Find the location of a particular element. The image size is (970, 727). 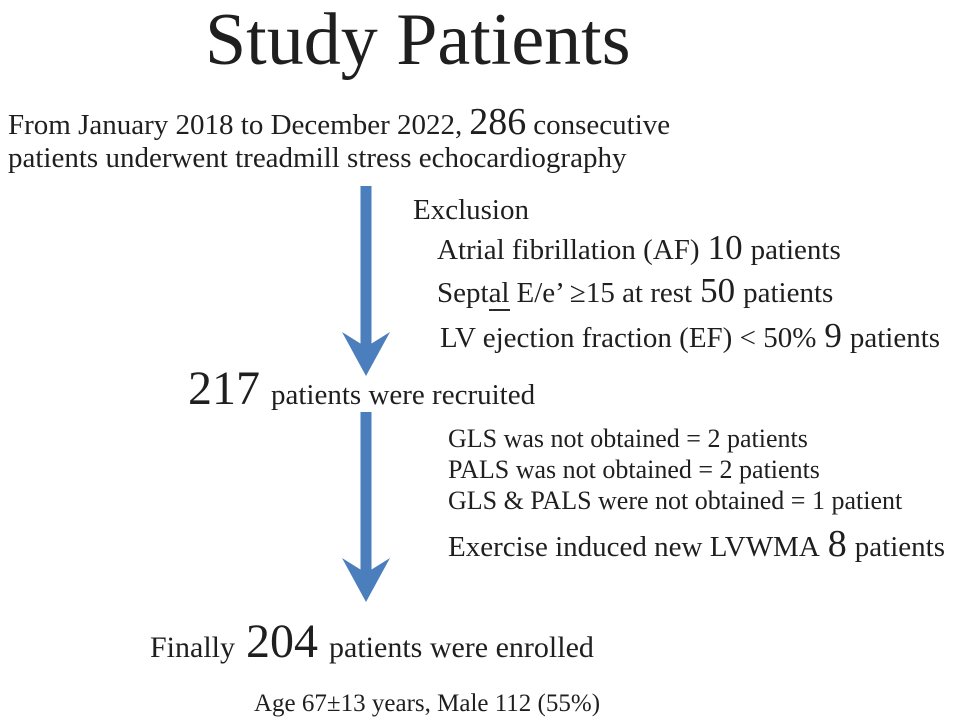

exercise-unit: patients is located at coordinates (899, 547).